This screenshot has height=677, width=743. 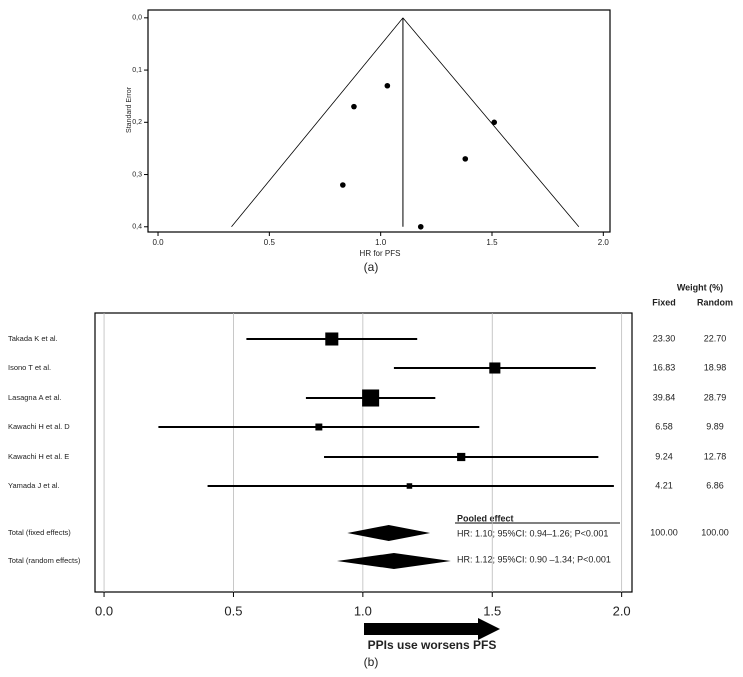 I want to click on weight-value: 9.89, so click(x=715, y=426).